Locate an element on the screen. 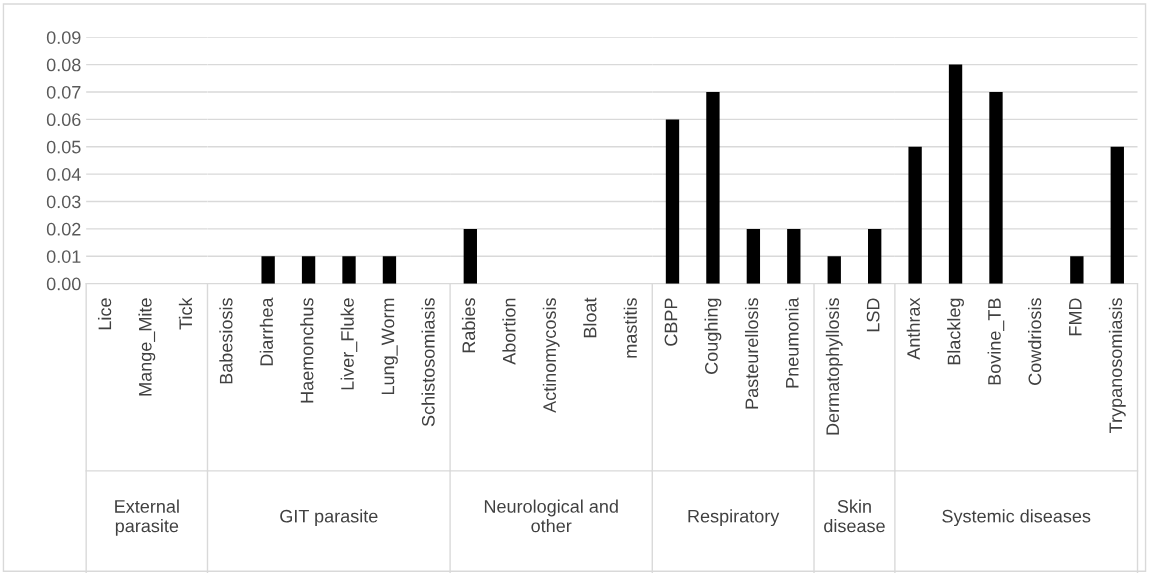 The height and width of the screenshot is (573, 1149). x-tick-label: Blackleg is located at coordinates (955, 331).